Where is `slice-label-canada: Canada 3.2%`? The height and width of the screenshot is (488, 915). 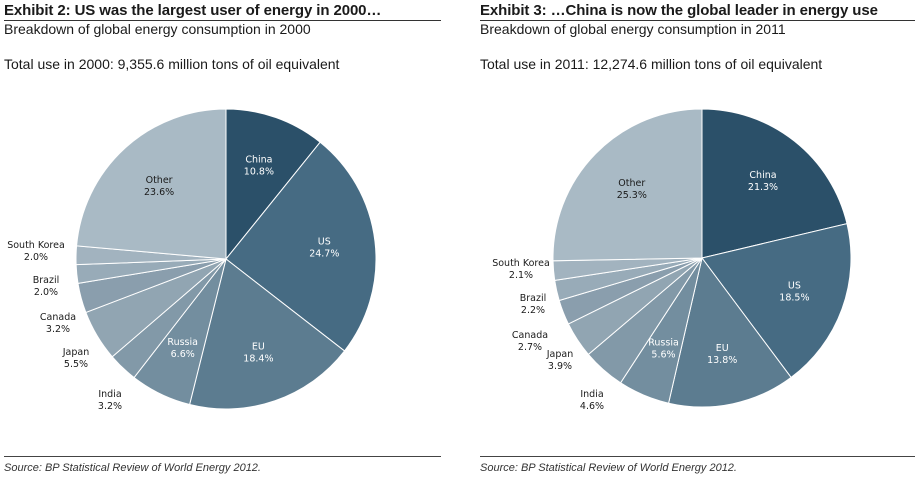 slice-label-canada: Canada 3.2% is located at coordinates (58, 323).